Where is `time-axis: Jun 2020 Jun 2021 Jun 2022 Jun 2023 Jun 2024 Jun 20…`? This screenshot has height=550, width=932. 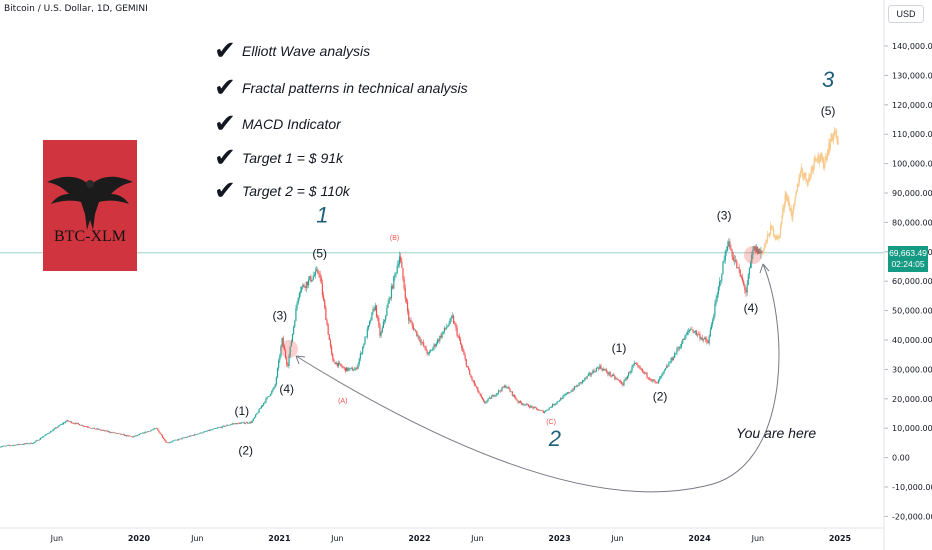
time-axis: Jun 2020 Jun 2021 Jun 2022 Jun 2023 Jun 2024 Jun 20… is located at coordinates (442, 535).